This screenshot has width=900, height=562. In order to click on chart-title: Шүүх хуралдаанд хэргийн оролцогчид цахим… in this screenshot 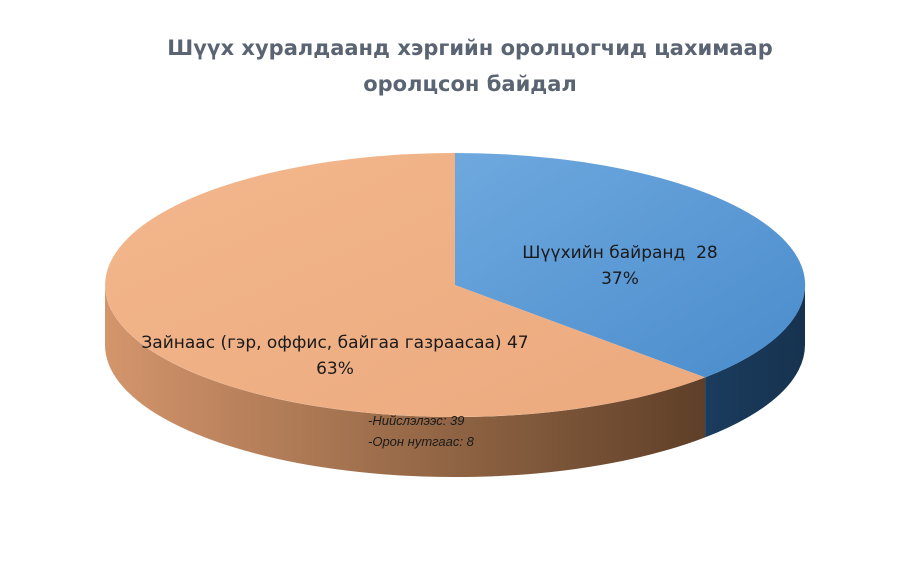, I will do `click(470, 66)`.